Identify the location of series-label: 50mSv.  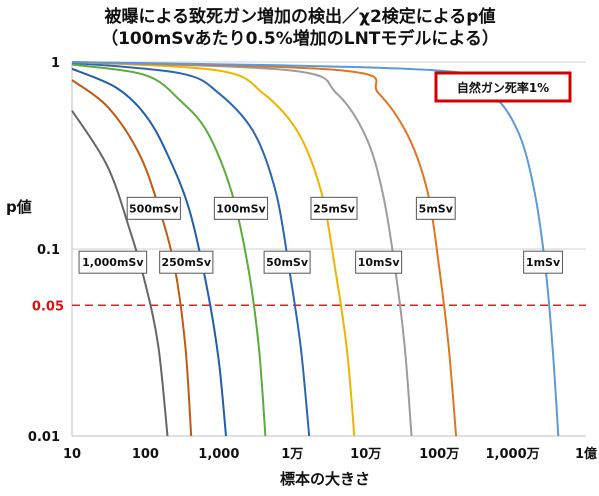
(287, 262).